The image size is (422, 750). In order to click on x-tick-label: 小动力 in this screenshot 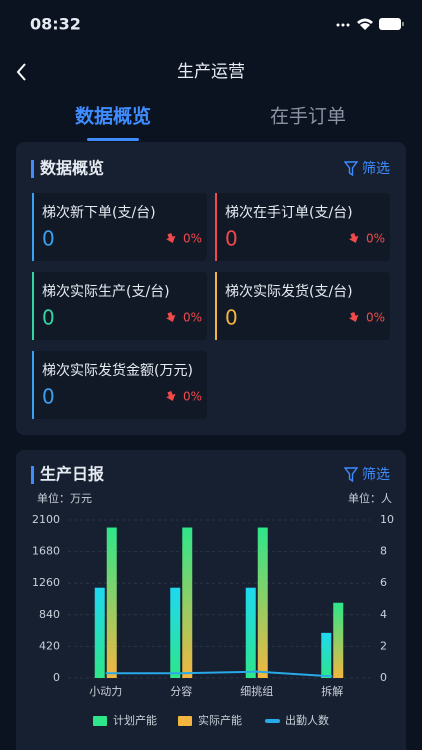, I will do `click(105, 691)`.